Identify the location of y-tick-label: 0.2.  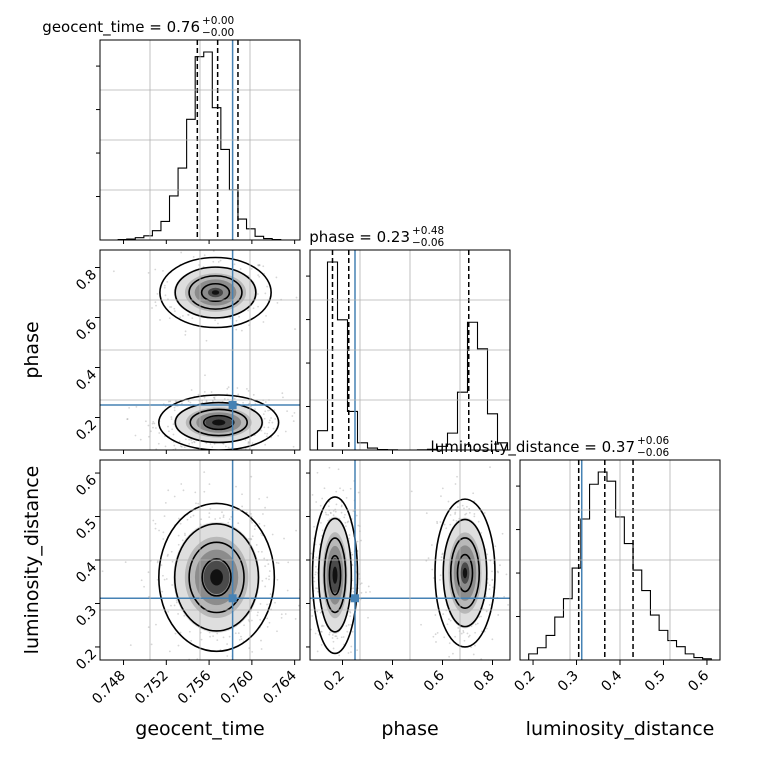
(86, 430).